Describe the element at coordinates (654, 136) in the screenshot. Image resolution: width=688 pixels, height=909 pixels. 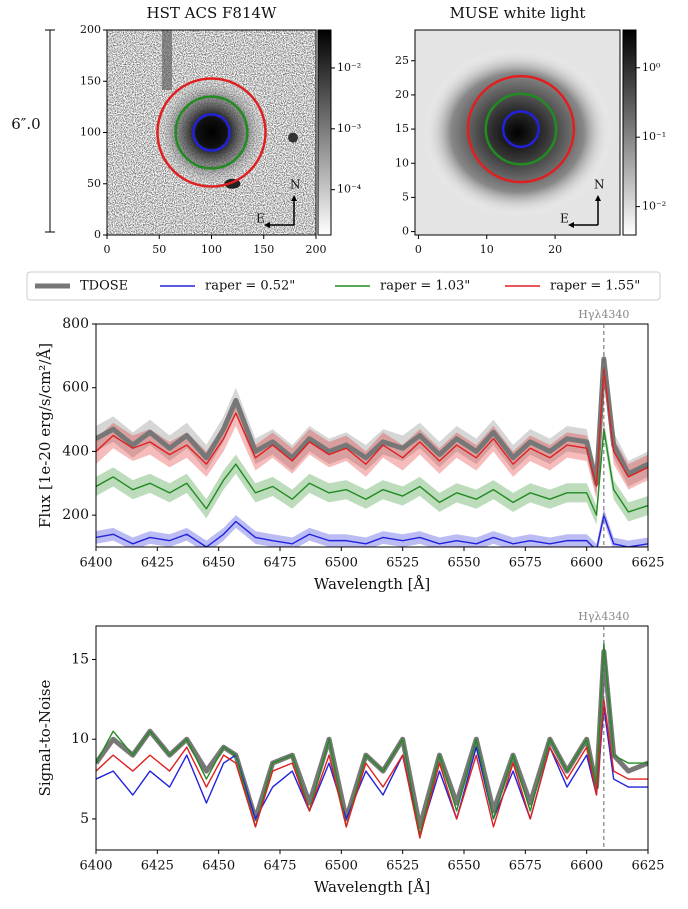
I see `colorbar-tick-label: 10⁻¹` at that location.